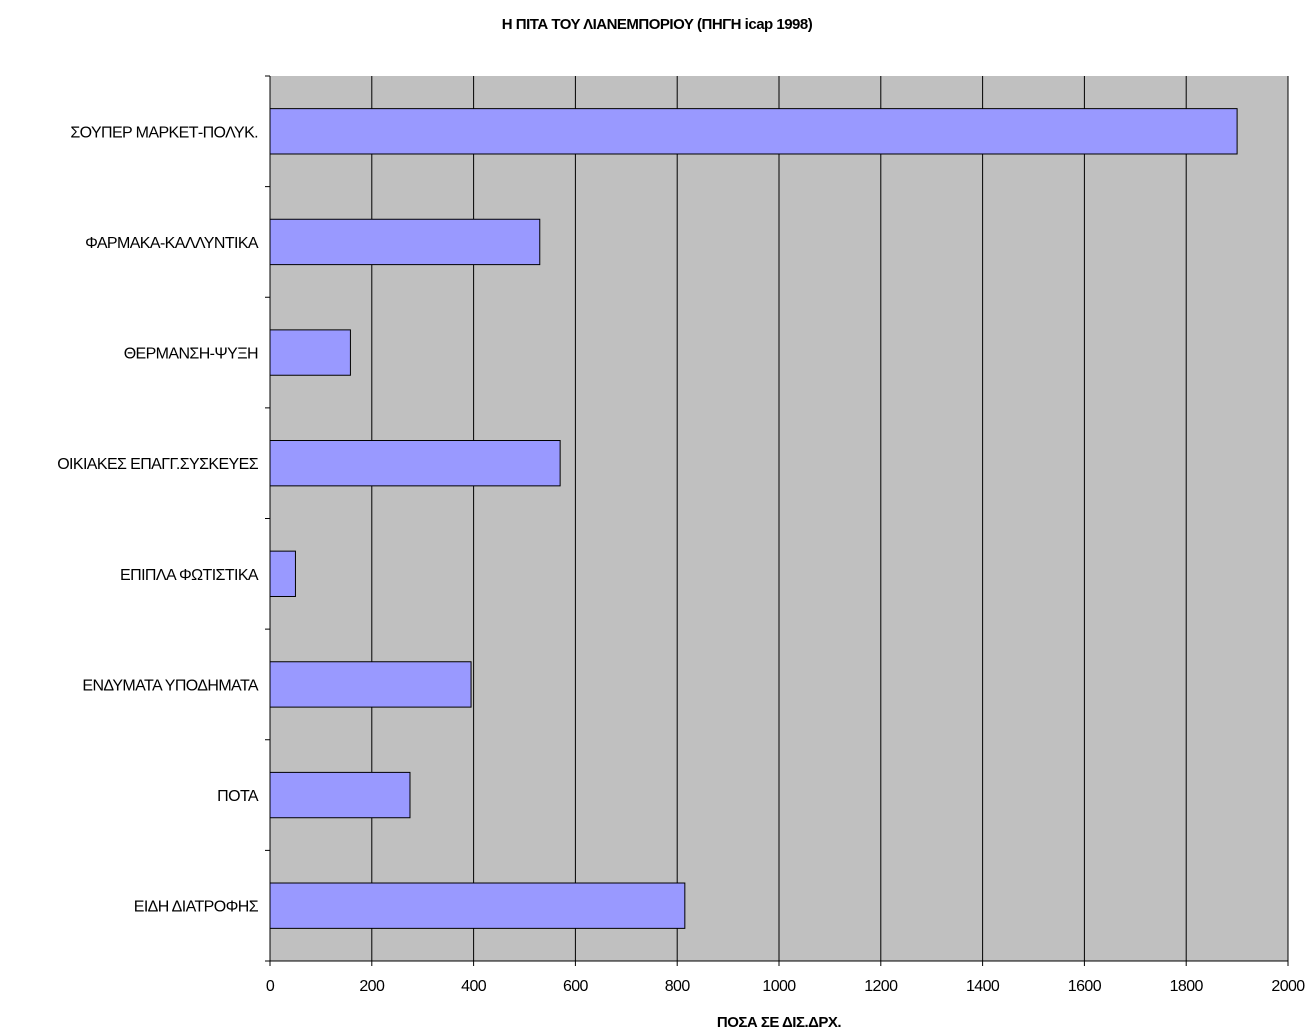  I want to click on chart-title: Η ΠΙΤΑ ΤΟΥ ΛΙΑΝΕΜΠΟΡΙΟΥ (ΠΗΓΗ icap 1998), so click(657, 24).